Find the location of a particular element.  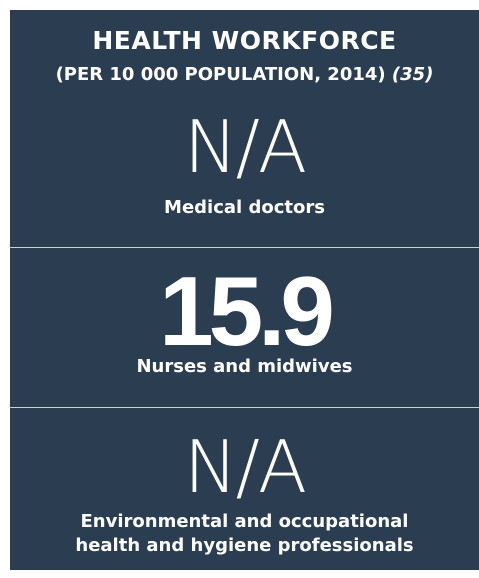

subtitle-text: (PER 10 000 POPULATION, 2014) is located at coordinates (220, 74).